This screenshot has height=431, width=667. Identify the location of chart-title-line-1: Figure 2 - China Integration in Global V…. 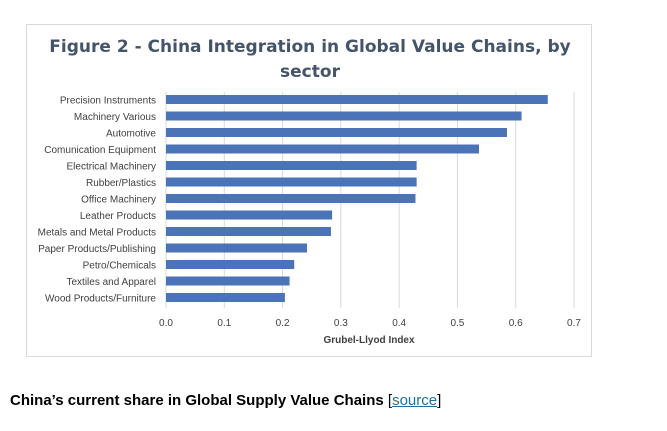
(310, 47).